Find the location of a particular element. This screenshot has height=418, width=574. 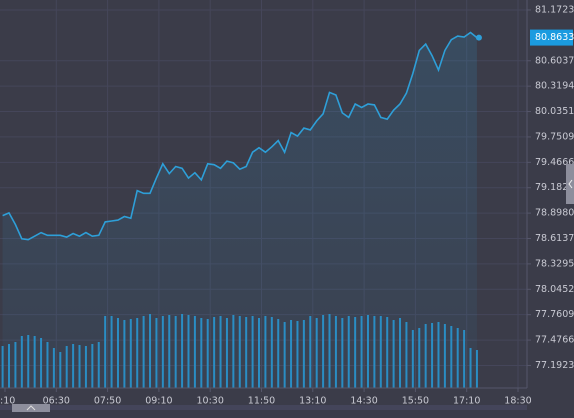

y-tick-label: 80.3194 is located at coordinates (554, 86).